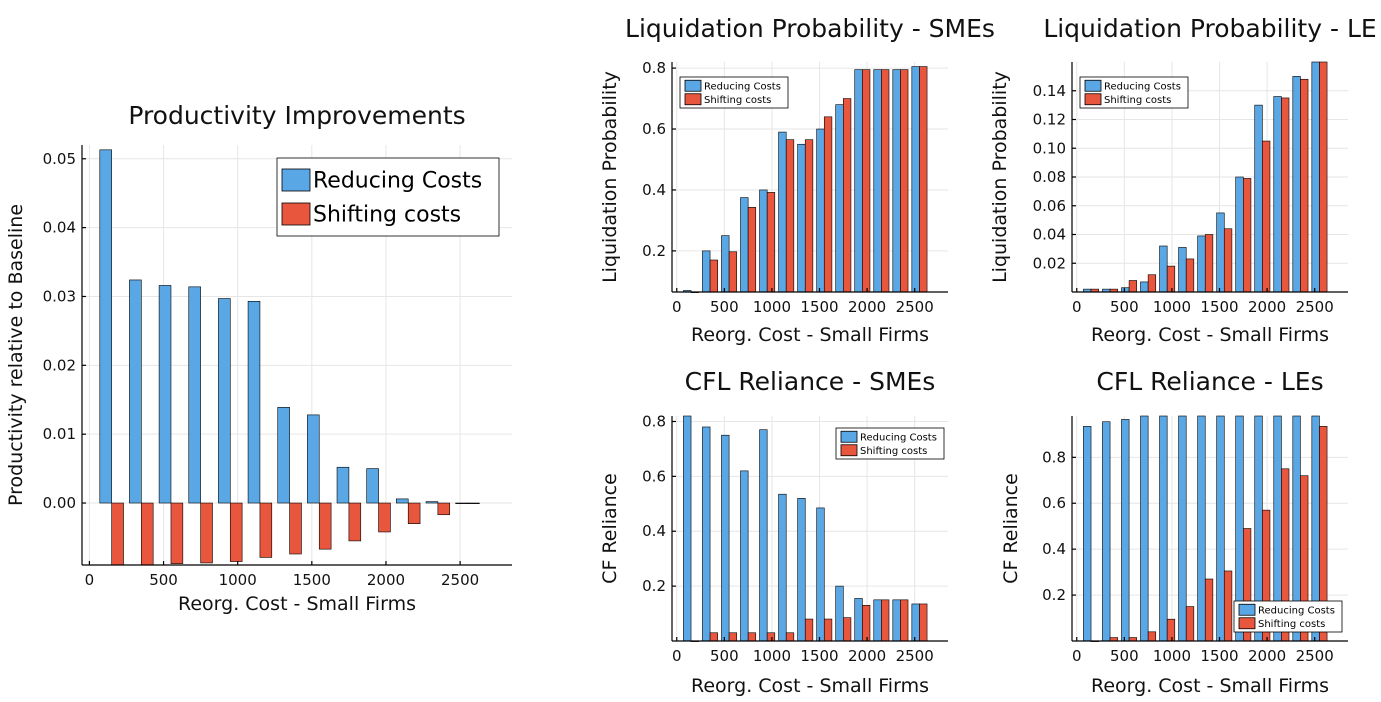 Image resolution: width=1381 pixels, height=702 pixels. I want to click on legend-box, so click(388, 197).